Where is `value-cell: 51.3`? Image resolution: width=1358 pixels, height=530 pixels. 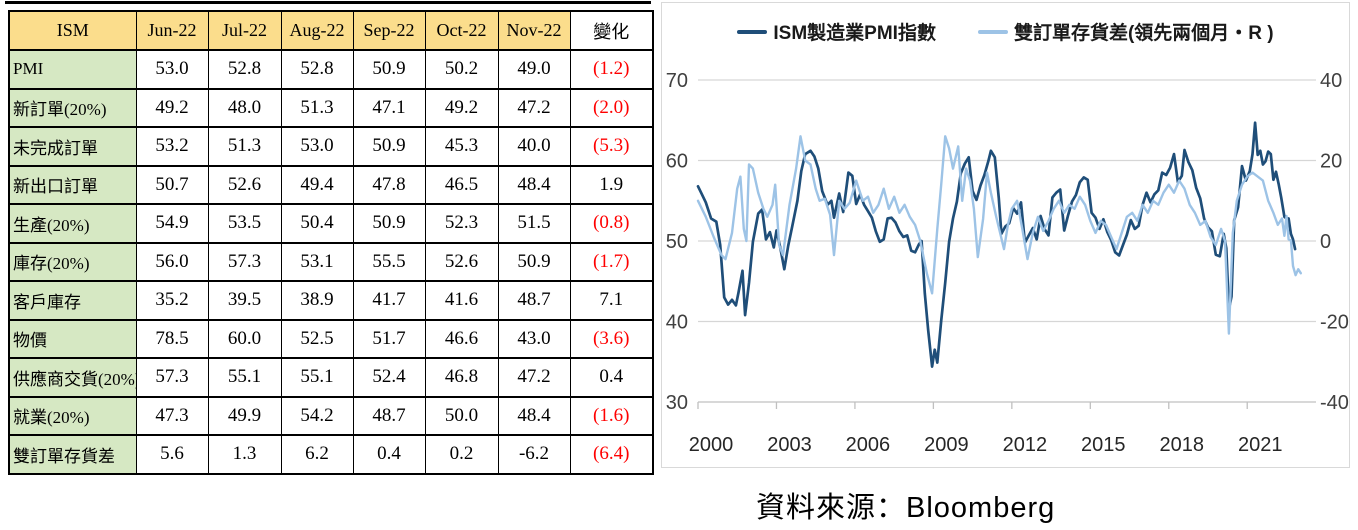 value-cell: 51.3 is located at coordinates (317, 108).